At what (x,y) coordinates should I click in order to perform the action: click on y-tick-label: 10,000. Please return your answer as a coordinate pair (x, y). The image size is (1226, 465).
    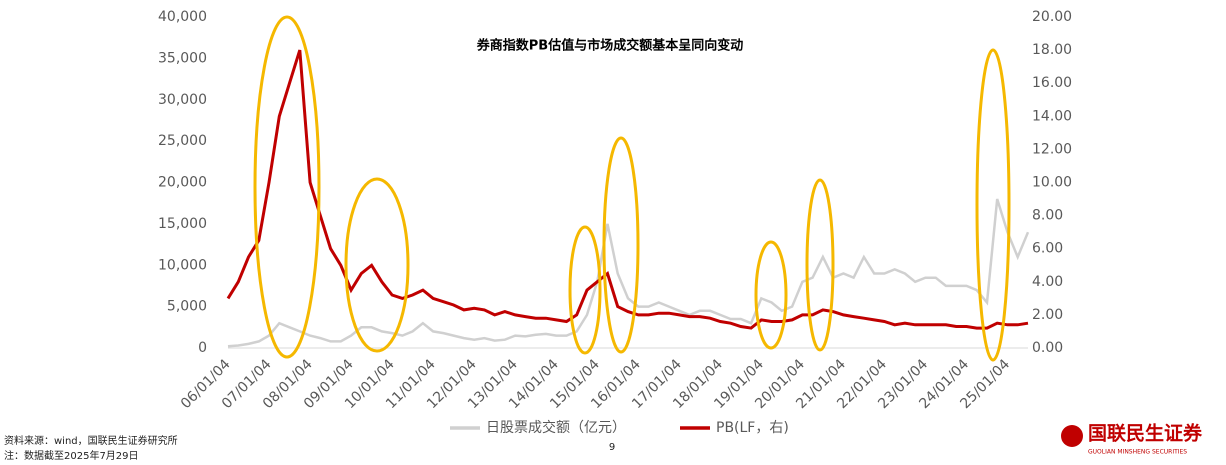
    Looking at the image, I should click on (182, 265).